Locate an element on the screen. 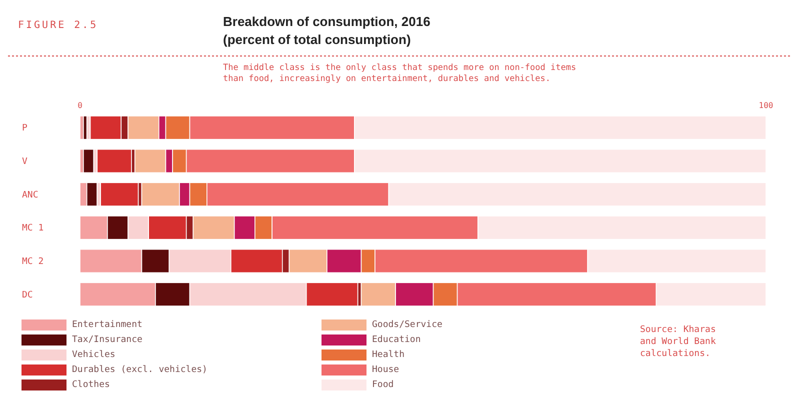 The height and width of the screenshot is (404, 799). source-note: Source: Kharas and World Bank calculations. is located at coordinates (678, 342).